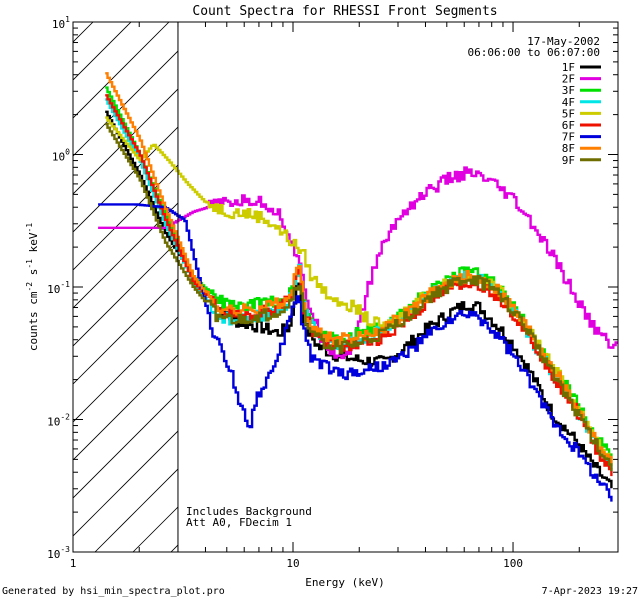 The width and height of the screenshot is (640, 600). What do you see at coordinates (58, 288) in the screenshot?
I see `y-tick-label: 10⁻¹` at bounding box center [58, 288].